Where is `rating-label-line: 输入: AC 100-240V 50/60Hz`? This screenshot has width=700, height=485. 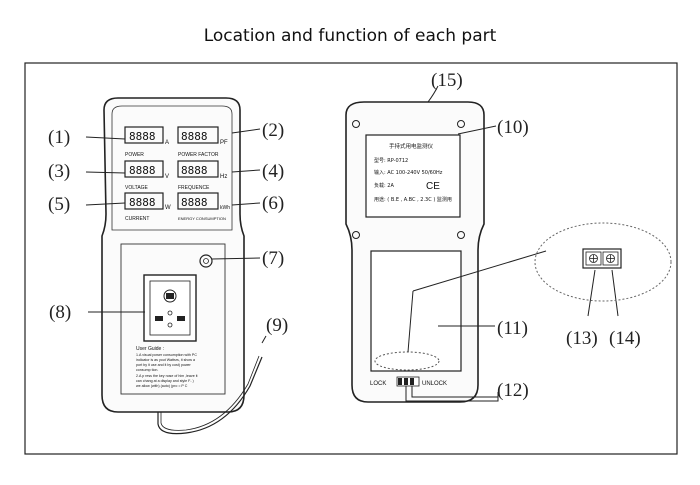
rating-label-line: 输入: AC 100-240V 50/60Hz is located at coordinates (408, 172).